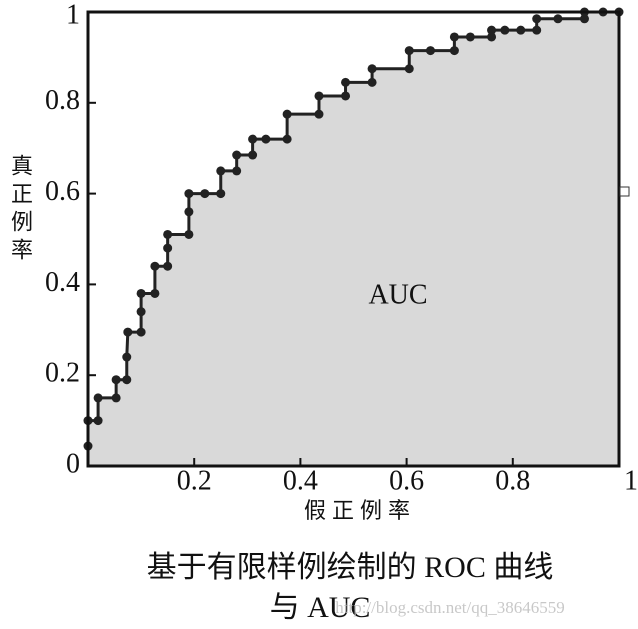  I want to click on y-tick-label: 0, so click(73, 463).